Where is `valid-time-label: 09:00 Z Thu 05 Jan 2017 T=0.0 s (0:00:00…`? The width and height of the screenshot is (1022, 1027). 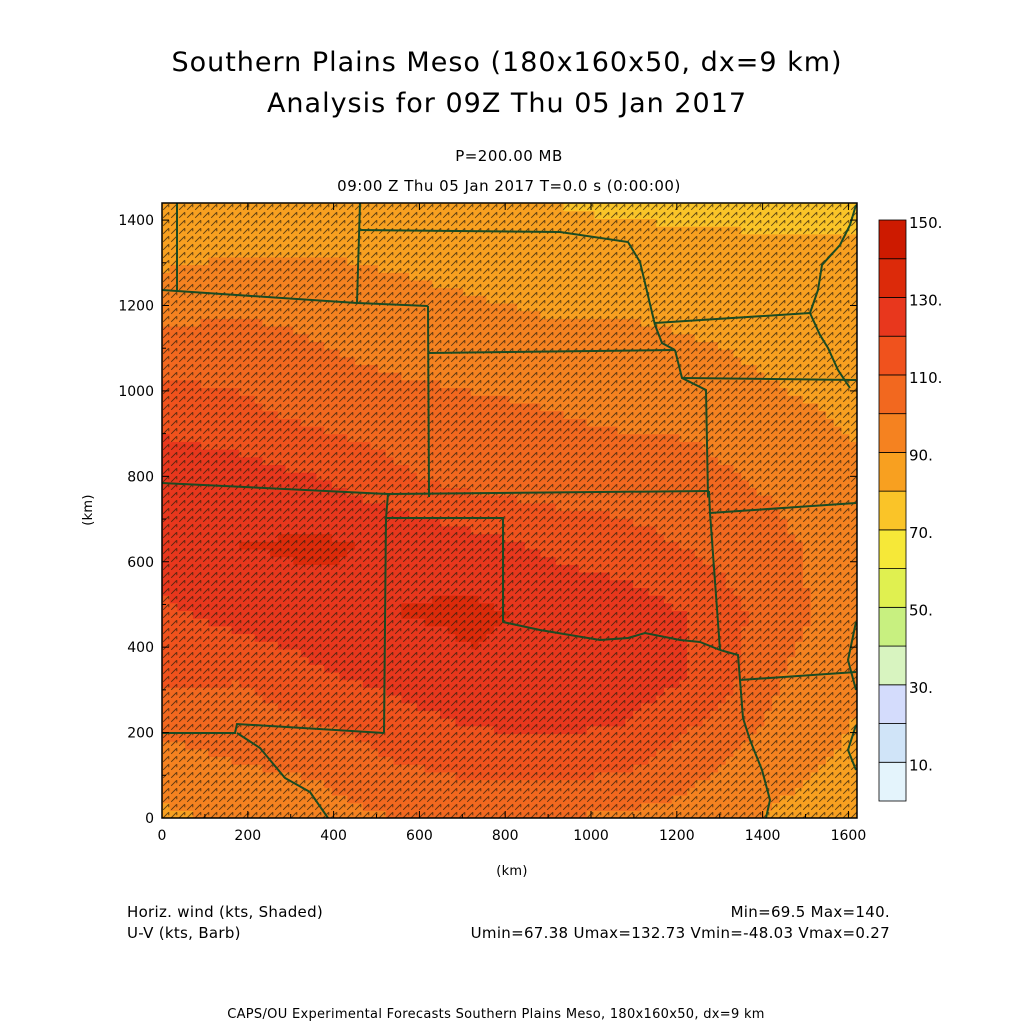
valid-time-label: 09:00 Z Thu 05 Jan 2017 T=0.0 s (0:00:00… is located at coordinates (509, 186).